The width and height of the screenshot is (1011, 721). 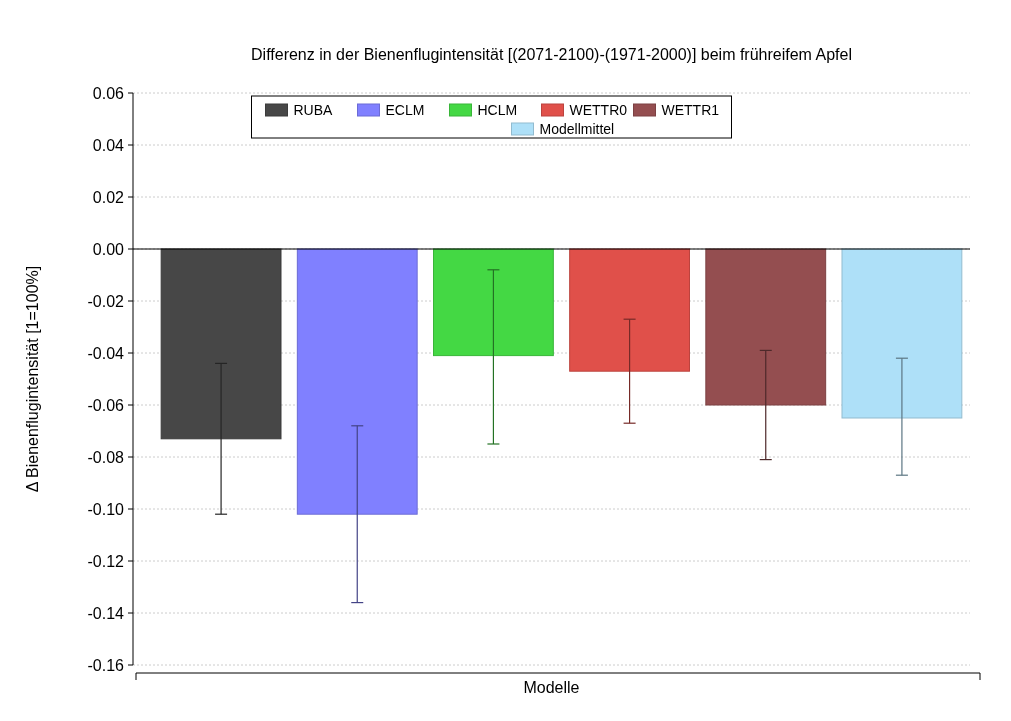 I want to click on y-tick-label: -0.06, so click(x=106, y=405).